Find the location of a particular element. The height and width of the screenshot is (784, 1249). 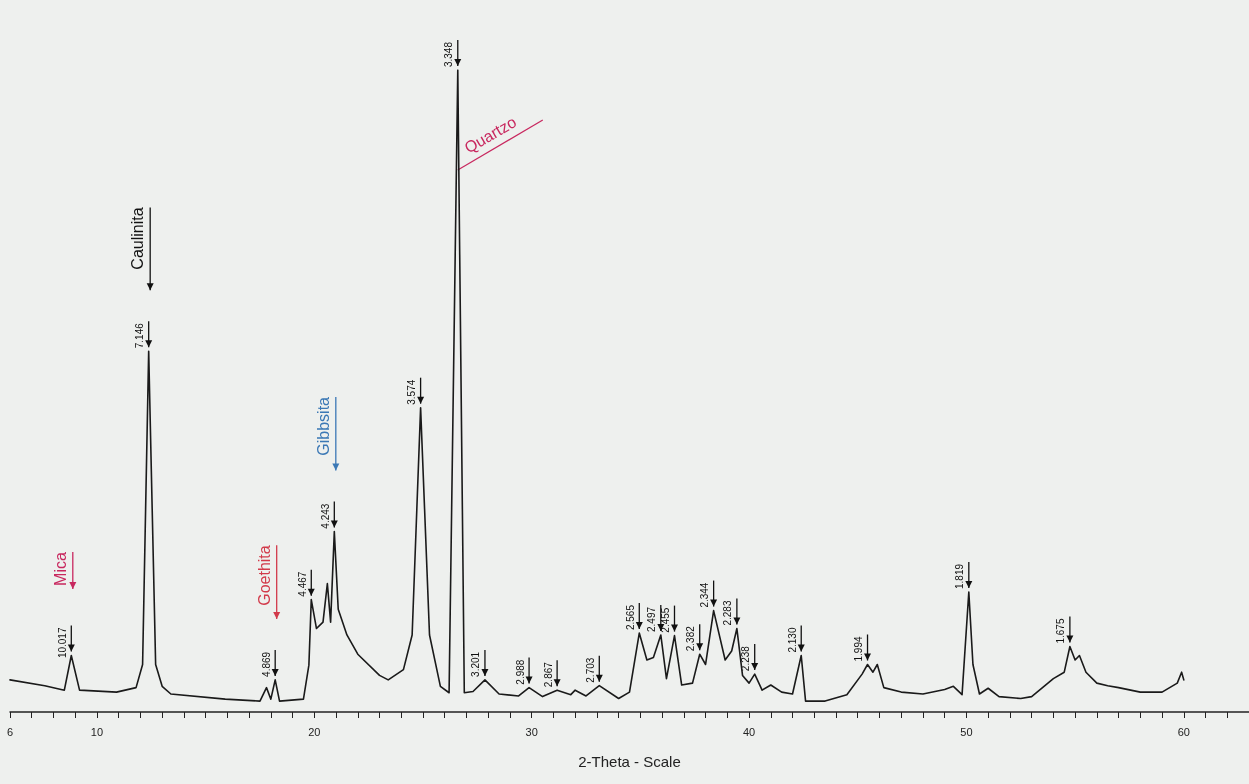

x-tick-label: 10 is located at coordinates (97, 731).